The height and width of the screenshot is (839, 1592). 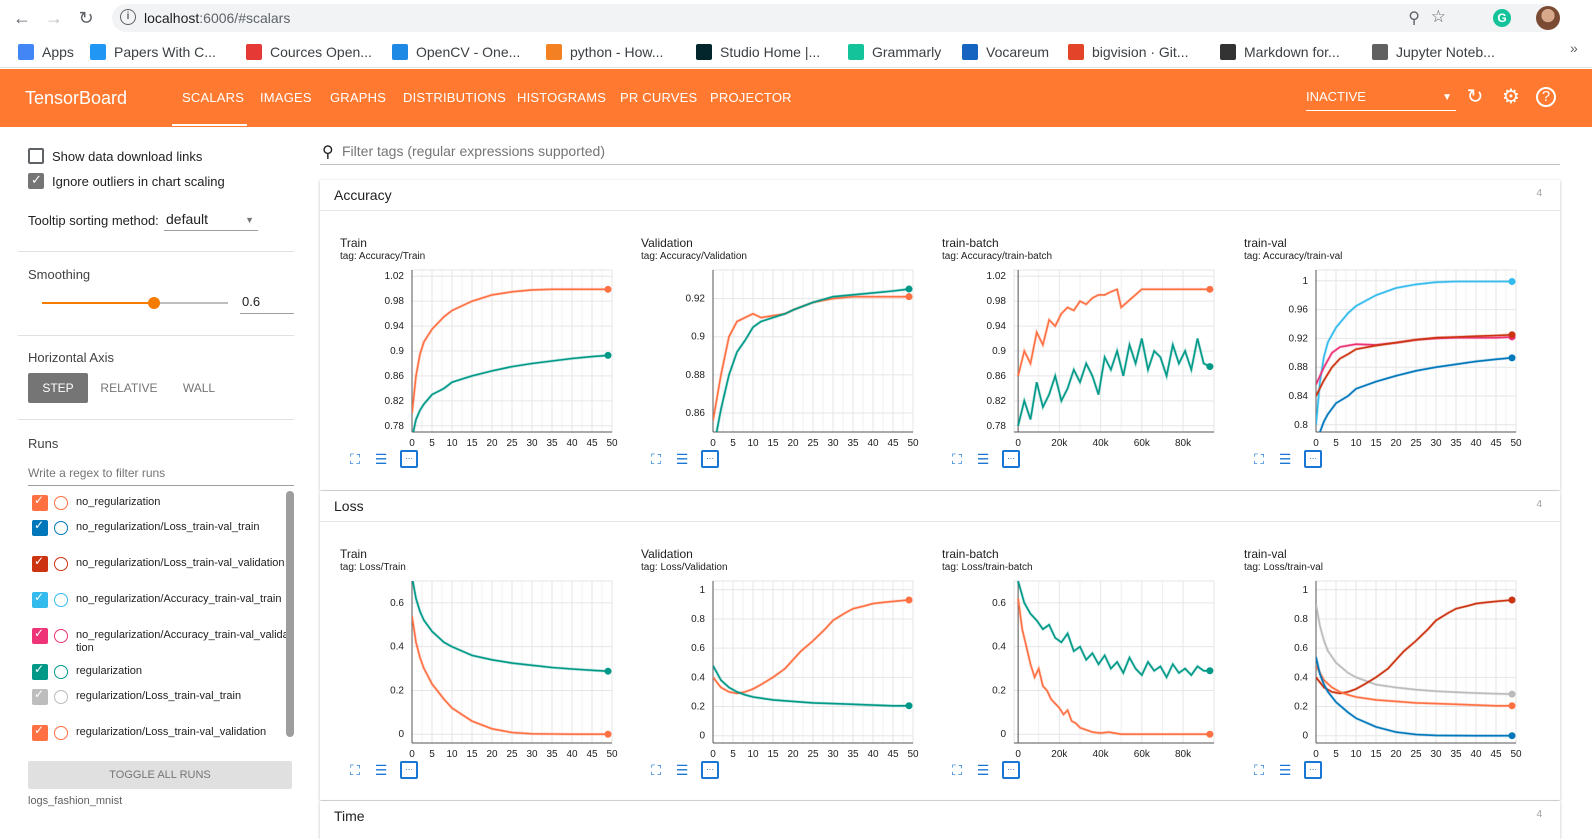 What do you see at coordinates (161, 475) in the screenshot?
I see `runs-filter-input: Write a regex to filter runs` at bounding box center [161, 475].